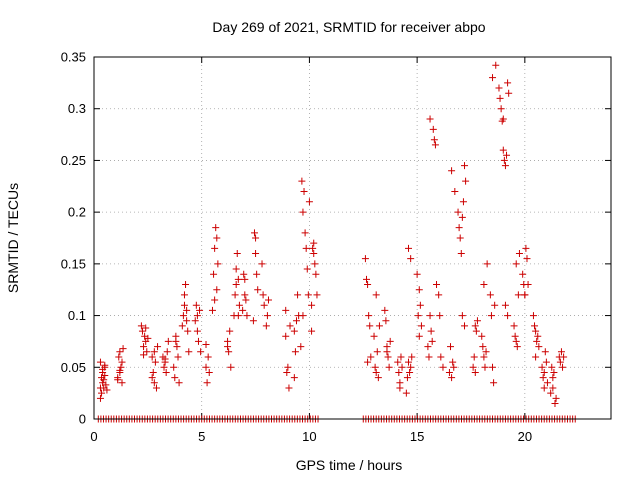  What do you see at coordinates (349, 465) in the screenshot?
I see `x-axis-title: GPS time / hours` at bounding box center [349, 465].